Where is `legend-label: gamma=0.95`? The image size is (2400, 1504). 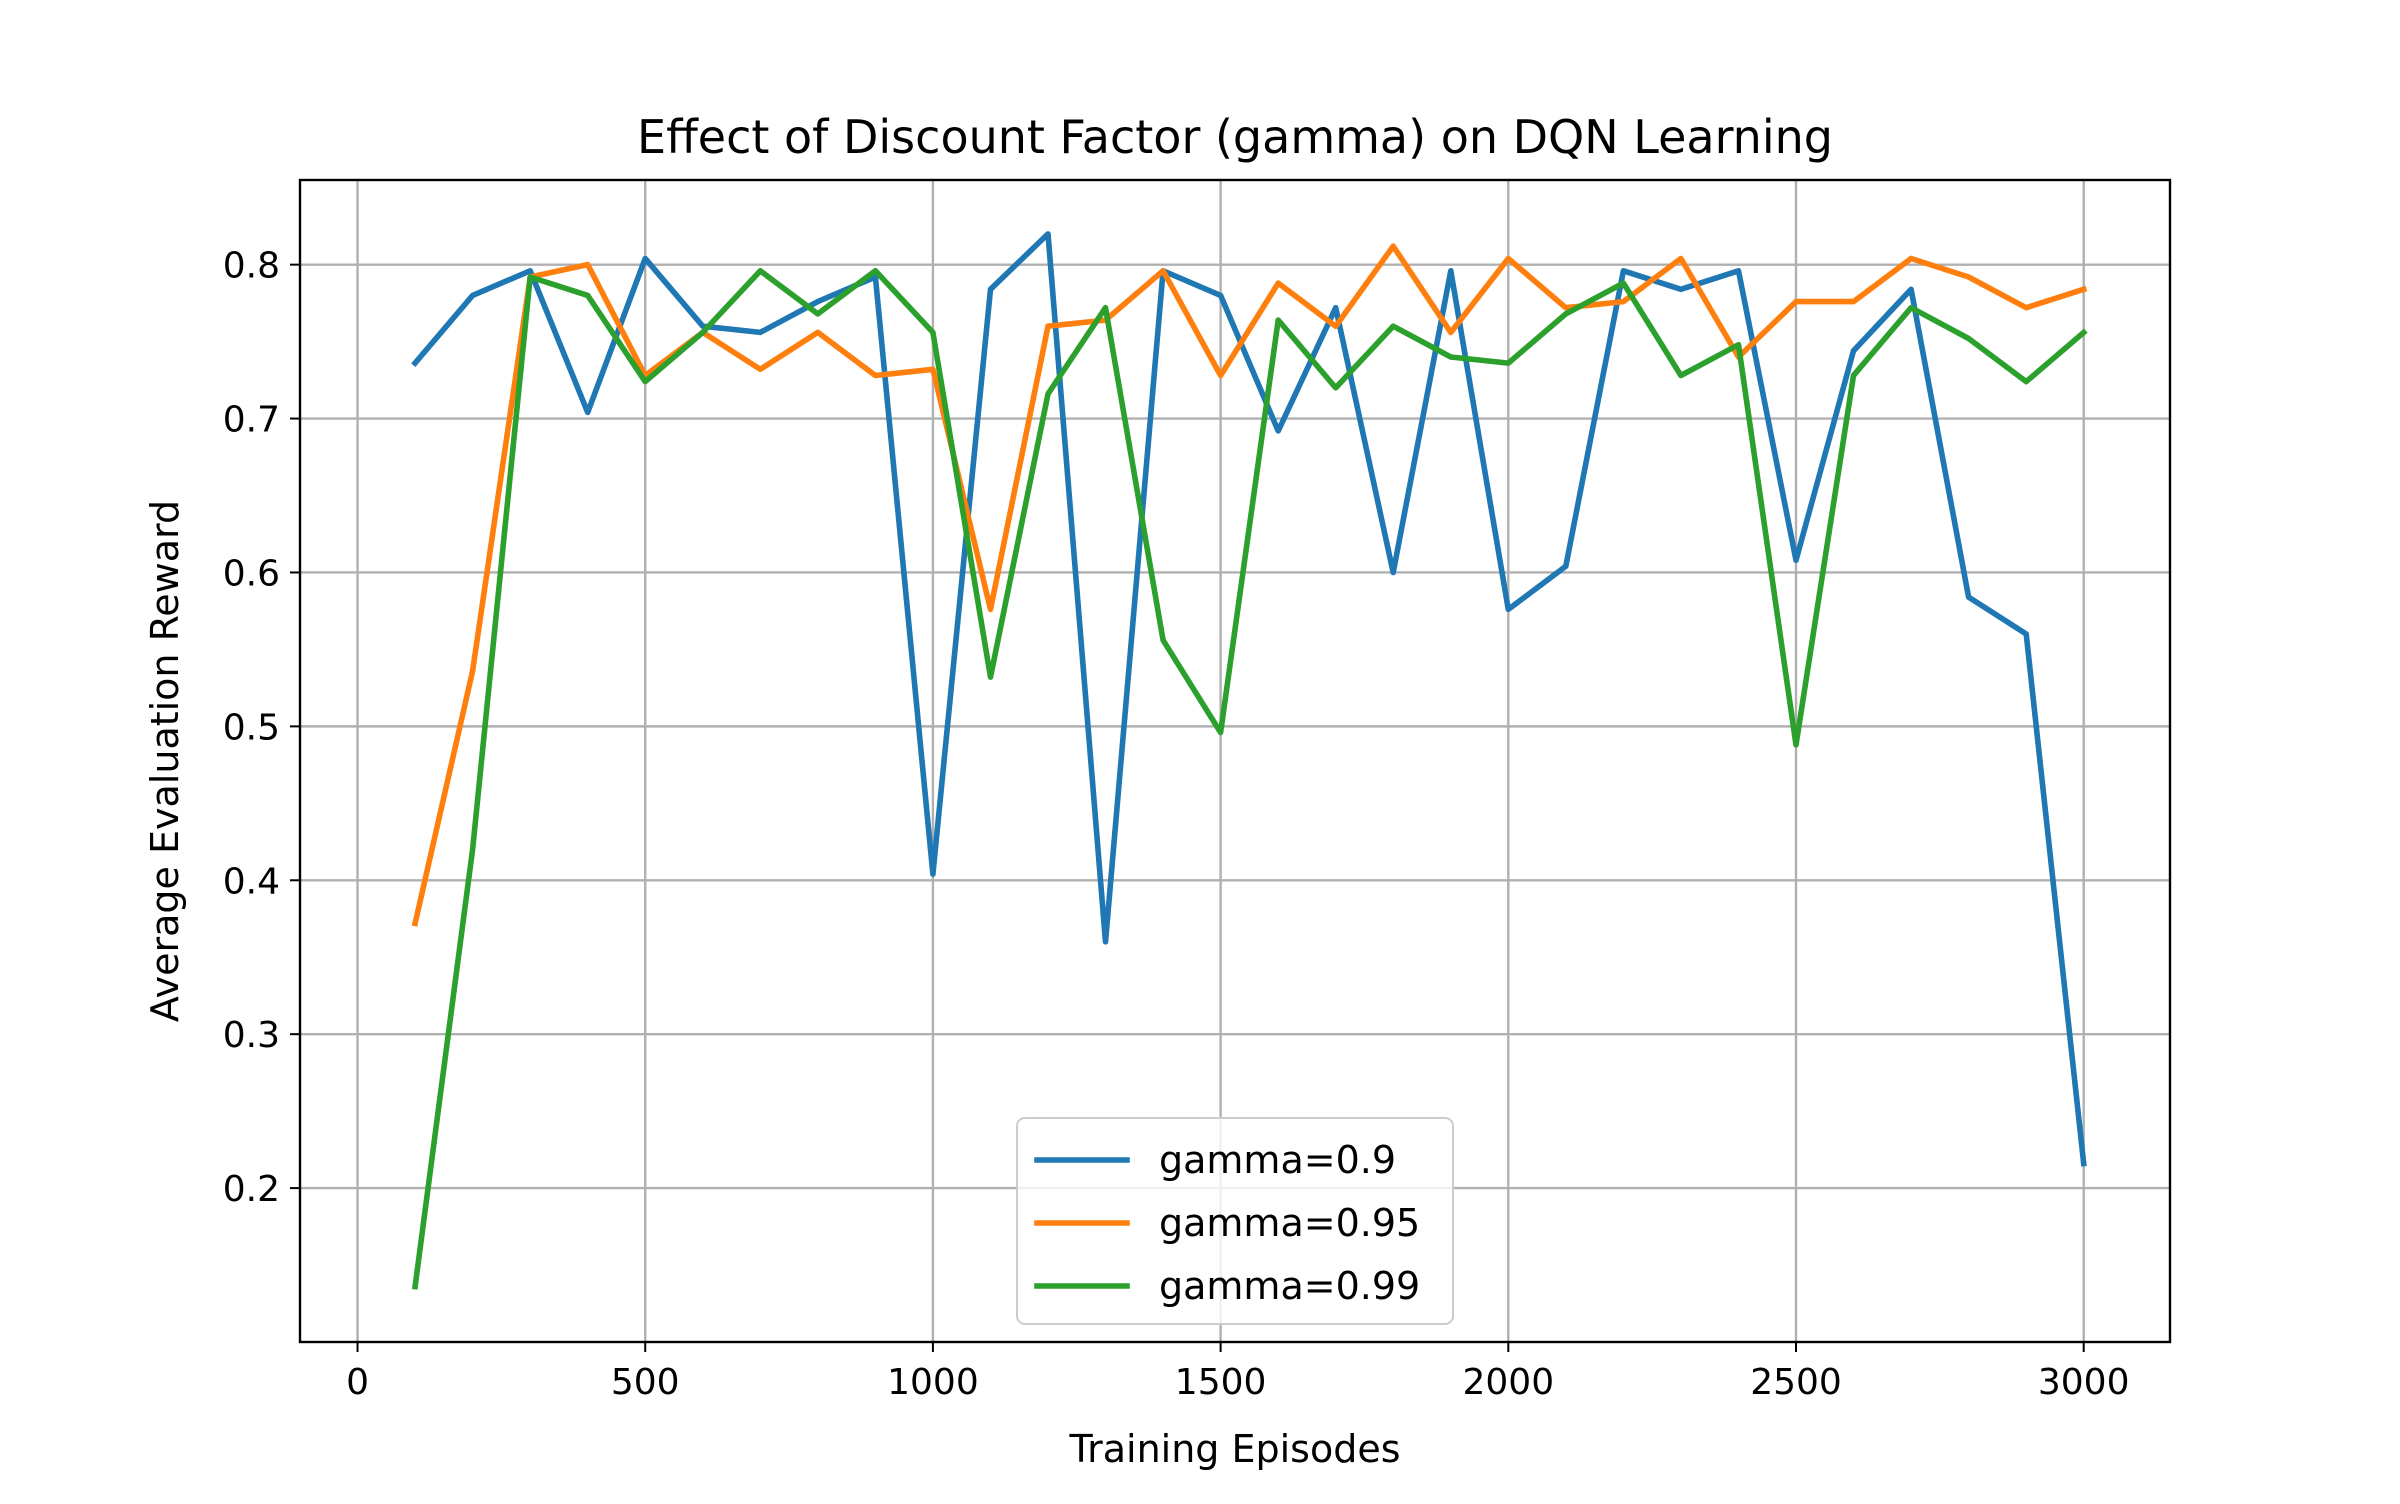
legend-label: gamma=0.95 is located at coordinates (1289, 1223).